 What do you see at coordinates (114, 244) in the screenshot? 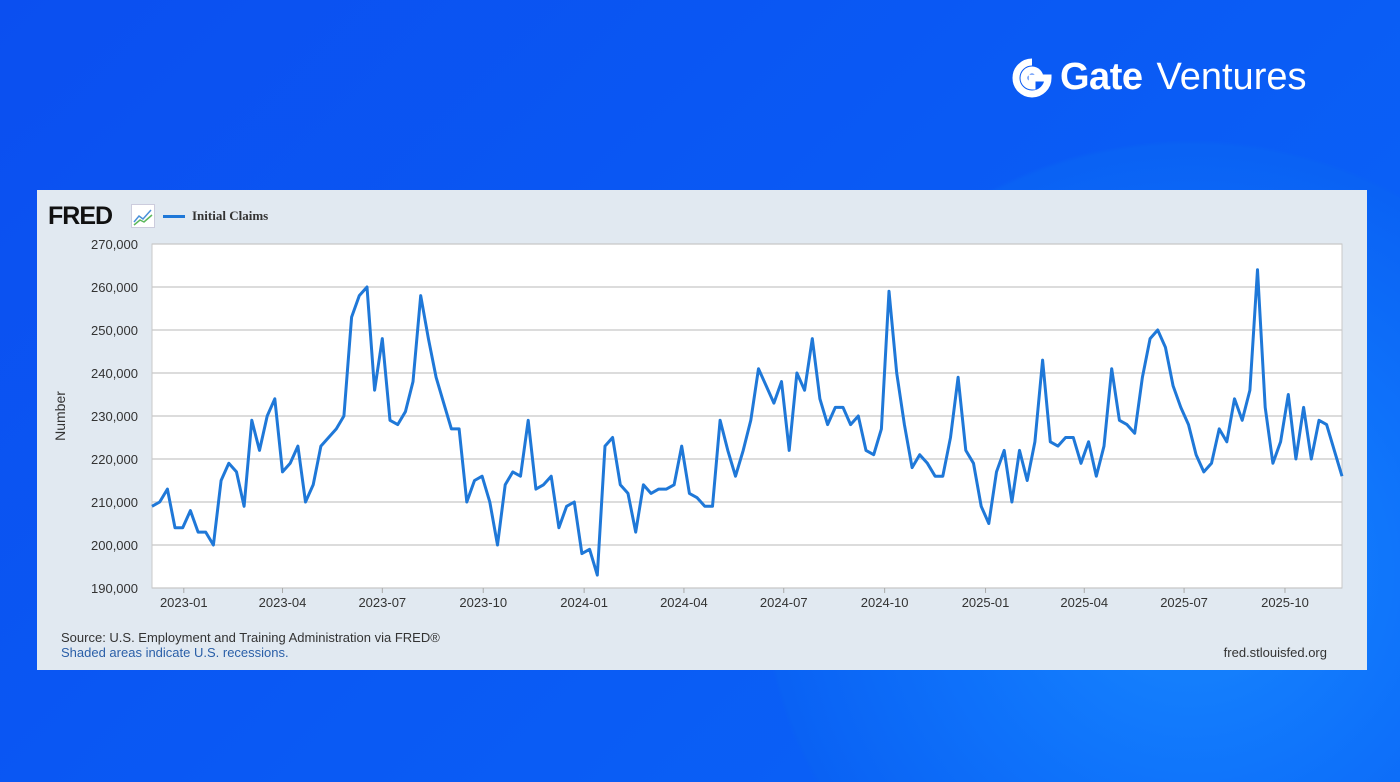
I see `y-tick-label: 270,000` at bounding box center [114, 244].